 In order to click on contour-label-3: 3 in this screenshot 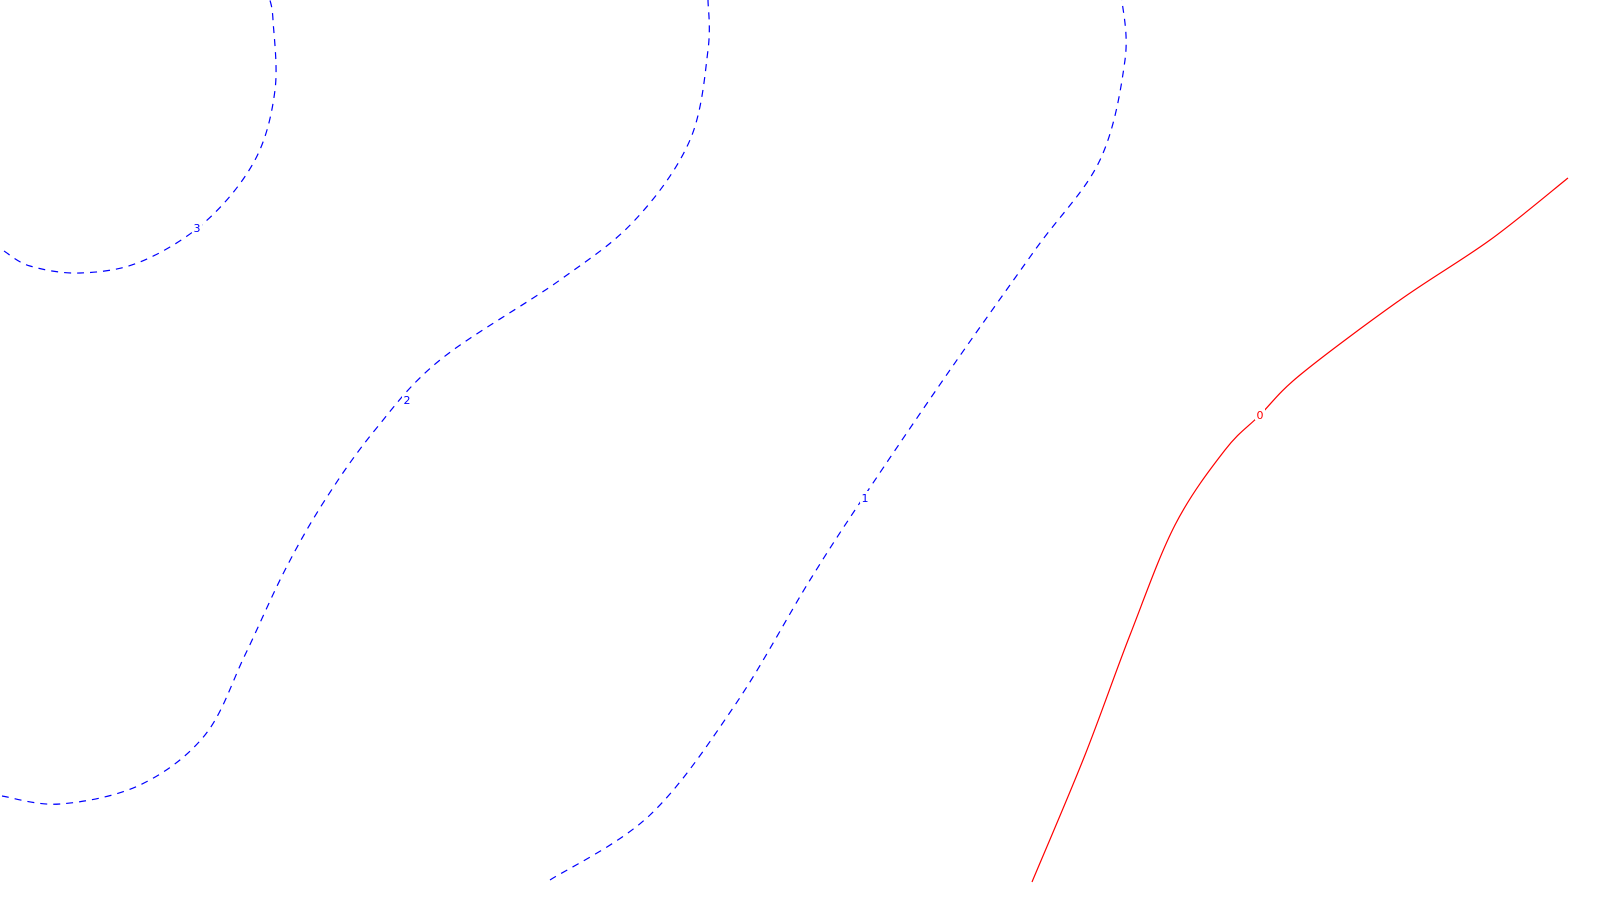, I will do `click(197, 228)`.